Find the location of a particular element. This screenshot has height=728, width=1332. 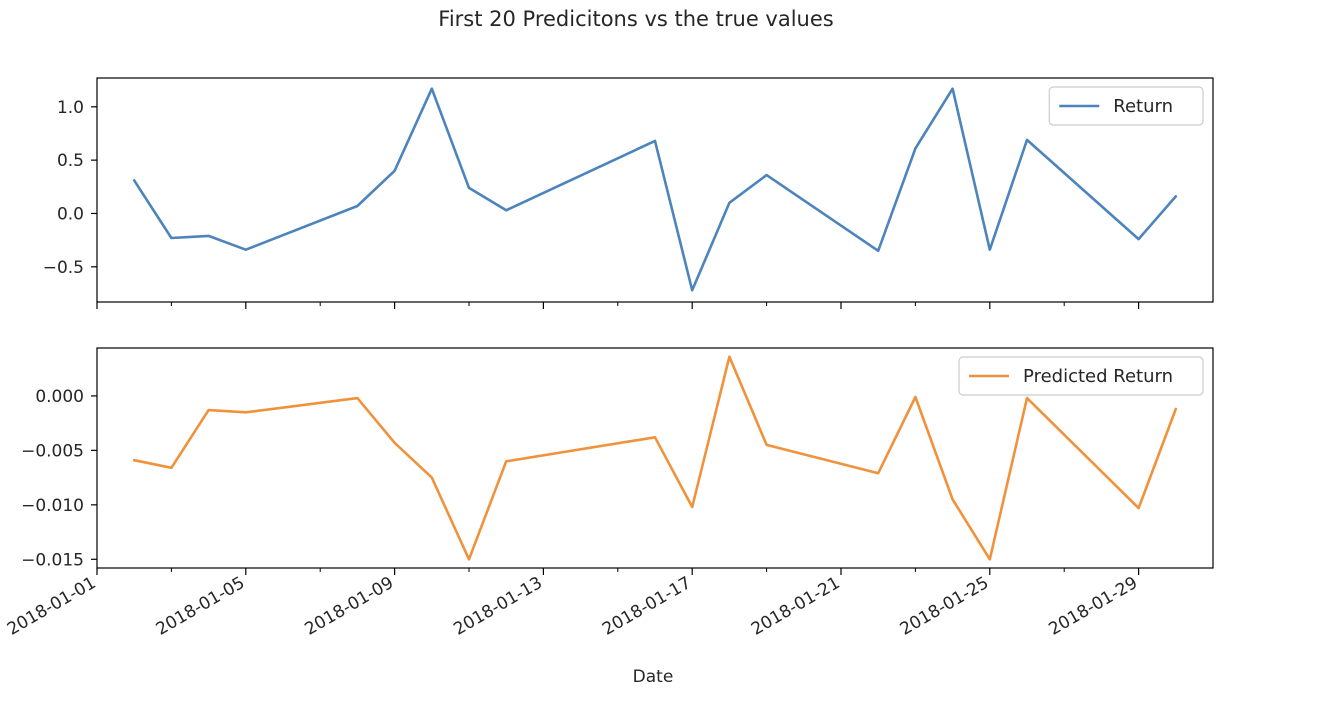

y-tick-label: 0.5 is located at coordinates (70, 161).